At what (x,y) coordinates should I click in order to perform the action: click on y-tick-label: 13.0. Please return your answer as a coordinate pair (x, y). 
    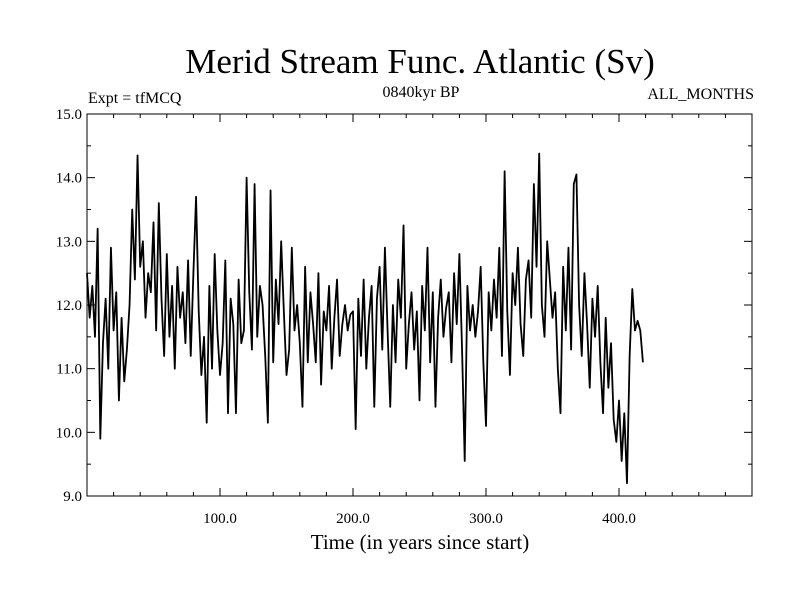
    Looking at the image, I should click on (69, 242).